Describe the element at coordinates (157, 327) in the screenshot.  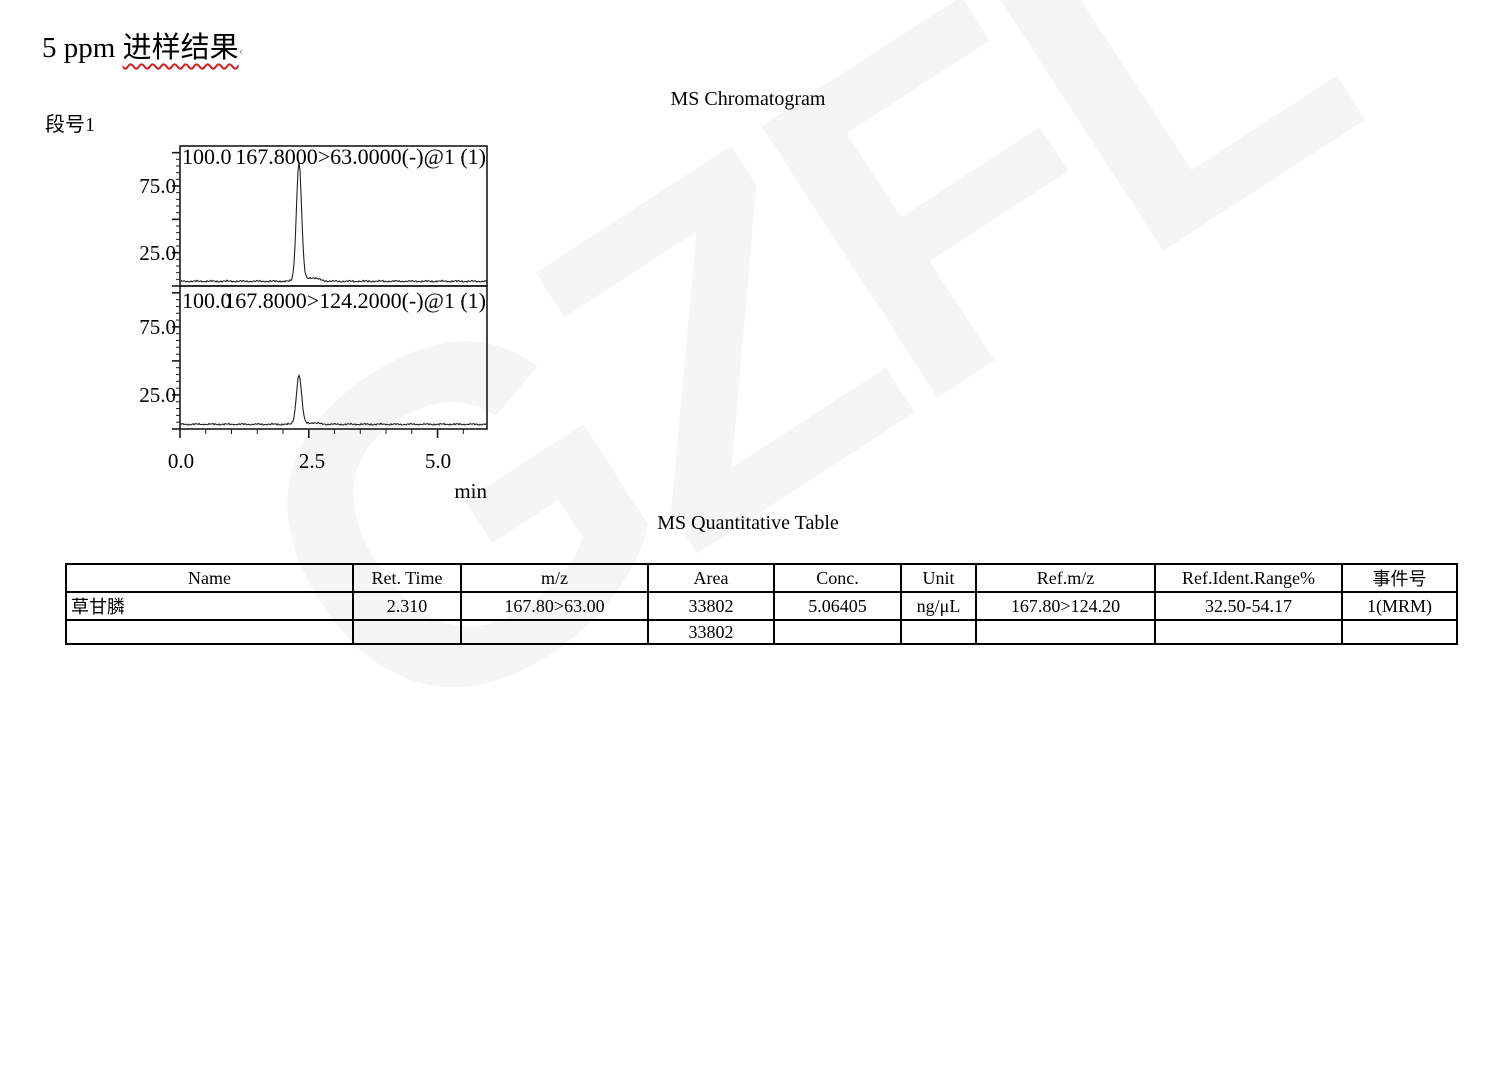
I see `panel2-ytick-75: 75.0` at that location.